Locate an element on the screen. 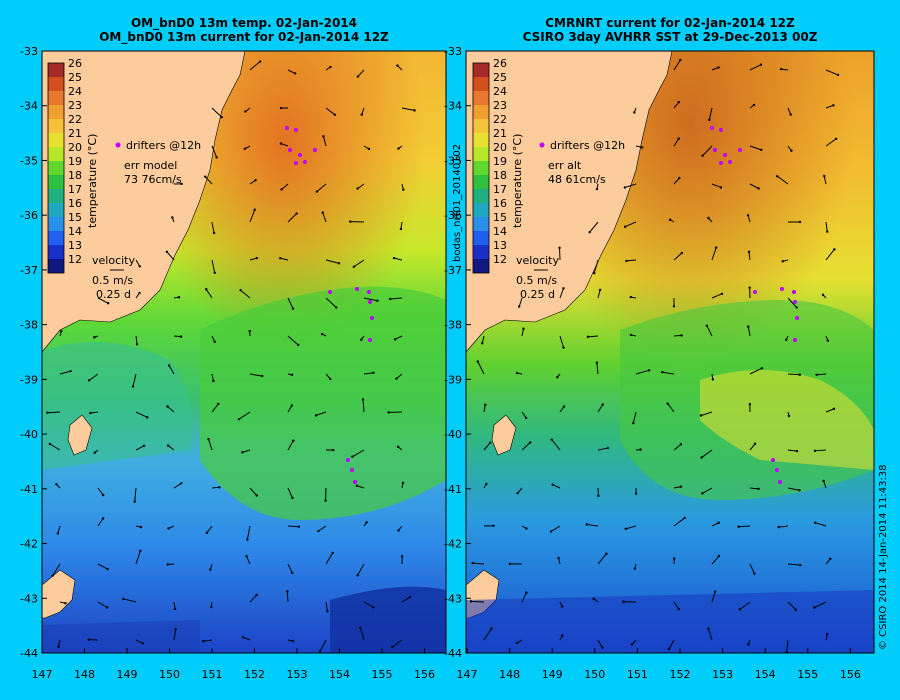 This screenshot has height=700, width=900. left-y-axis: -33 -34 -35 -36 -37 -38 -39 -40 -41 -42 -43 -44 is located at coordinates (33, 352).